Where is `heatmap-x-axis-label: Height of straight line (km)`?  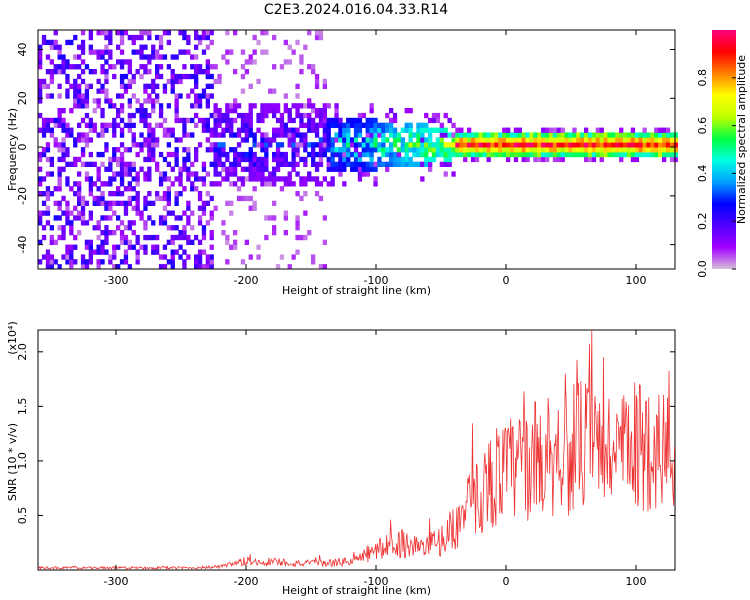 heatmap-x-axis-label: Height of straight line (km) is located at coordinates (356, 290).